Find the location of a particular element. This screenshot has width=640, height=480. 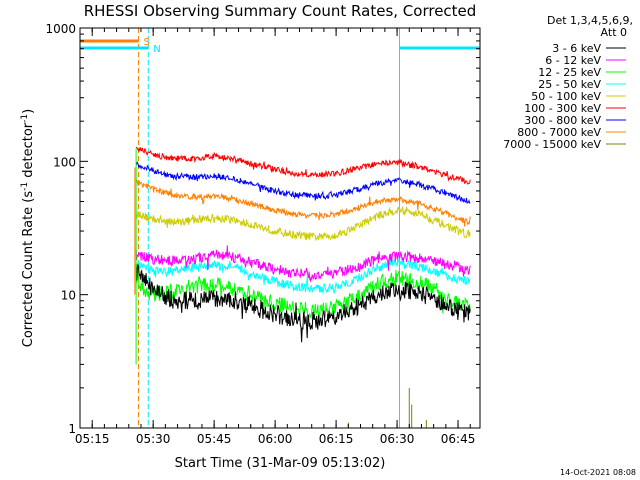

series-line-100-to-300keV is located at coordinates (303, 165).